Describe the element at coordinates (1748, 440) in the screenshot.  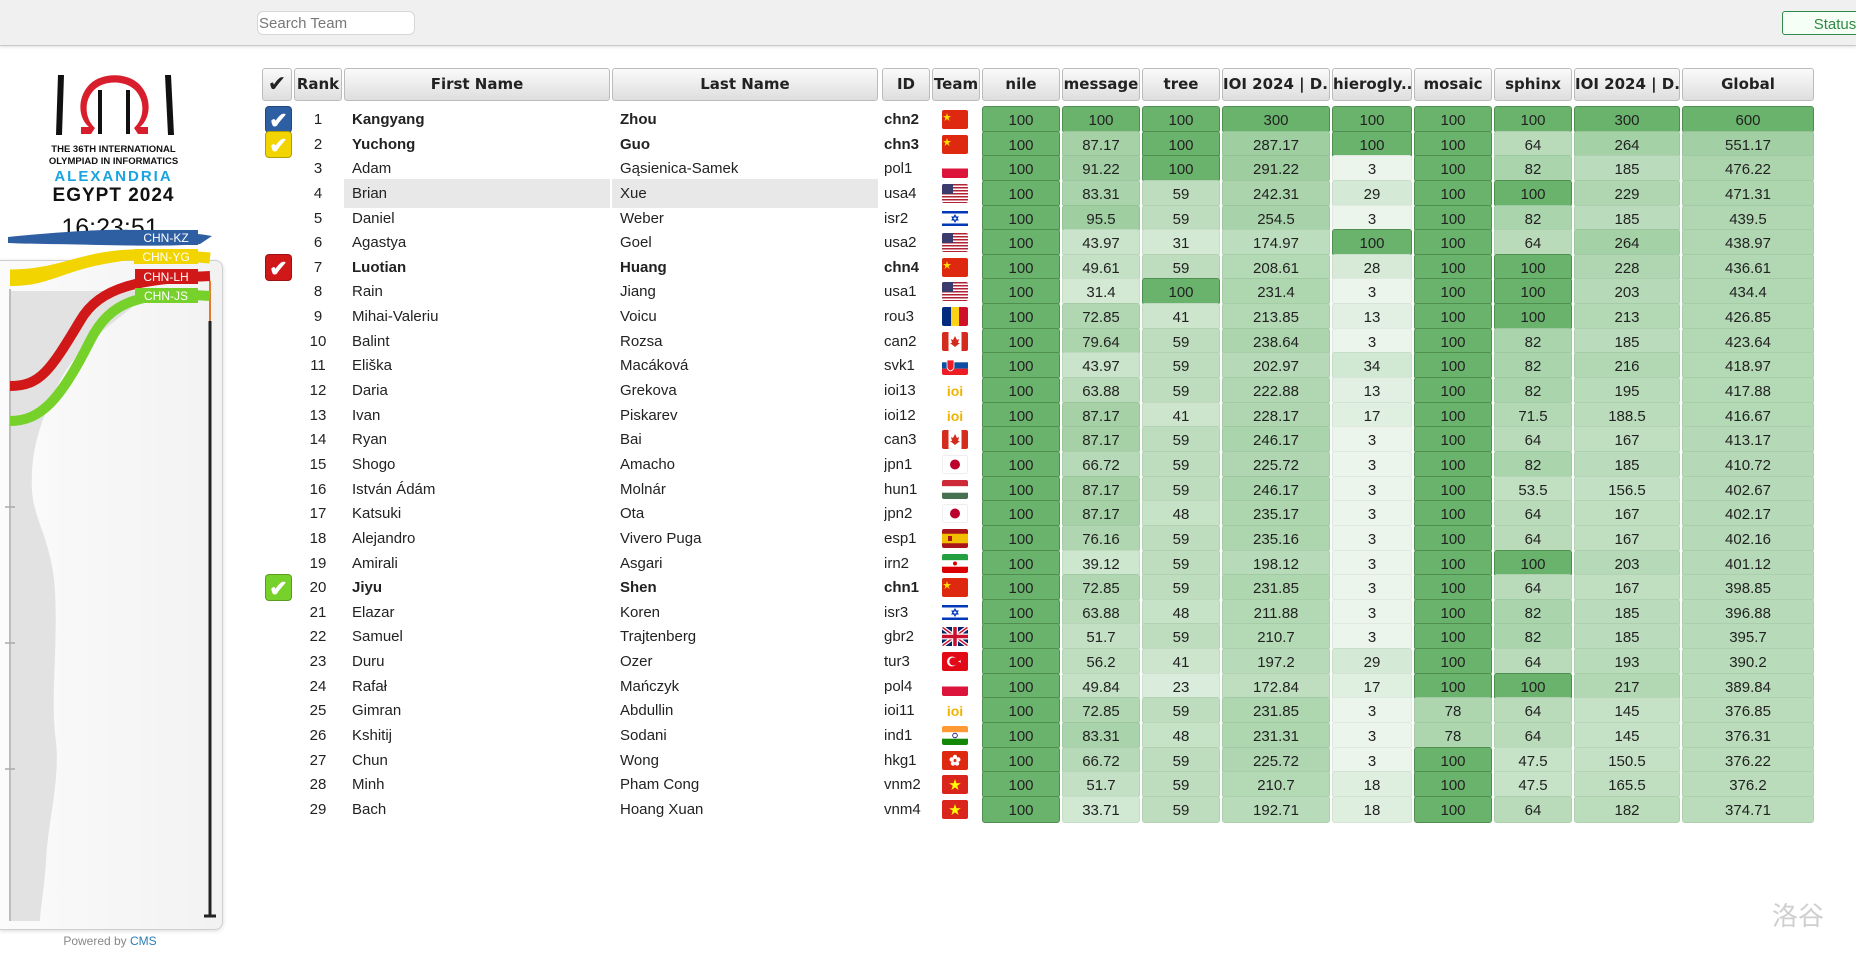
I see `score-cell-global: 413.17` at that location.